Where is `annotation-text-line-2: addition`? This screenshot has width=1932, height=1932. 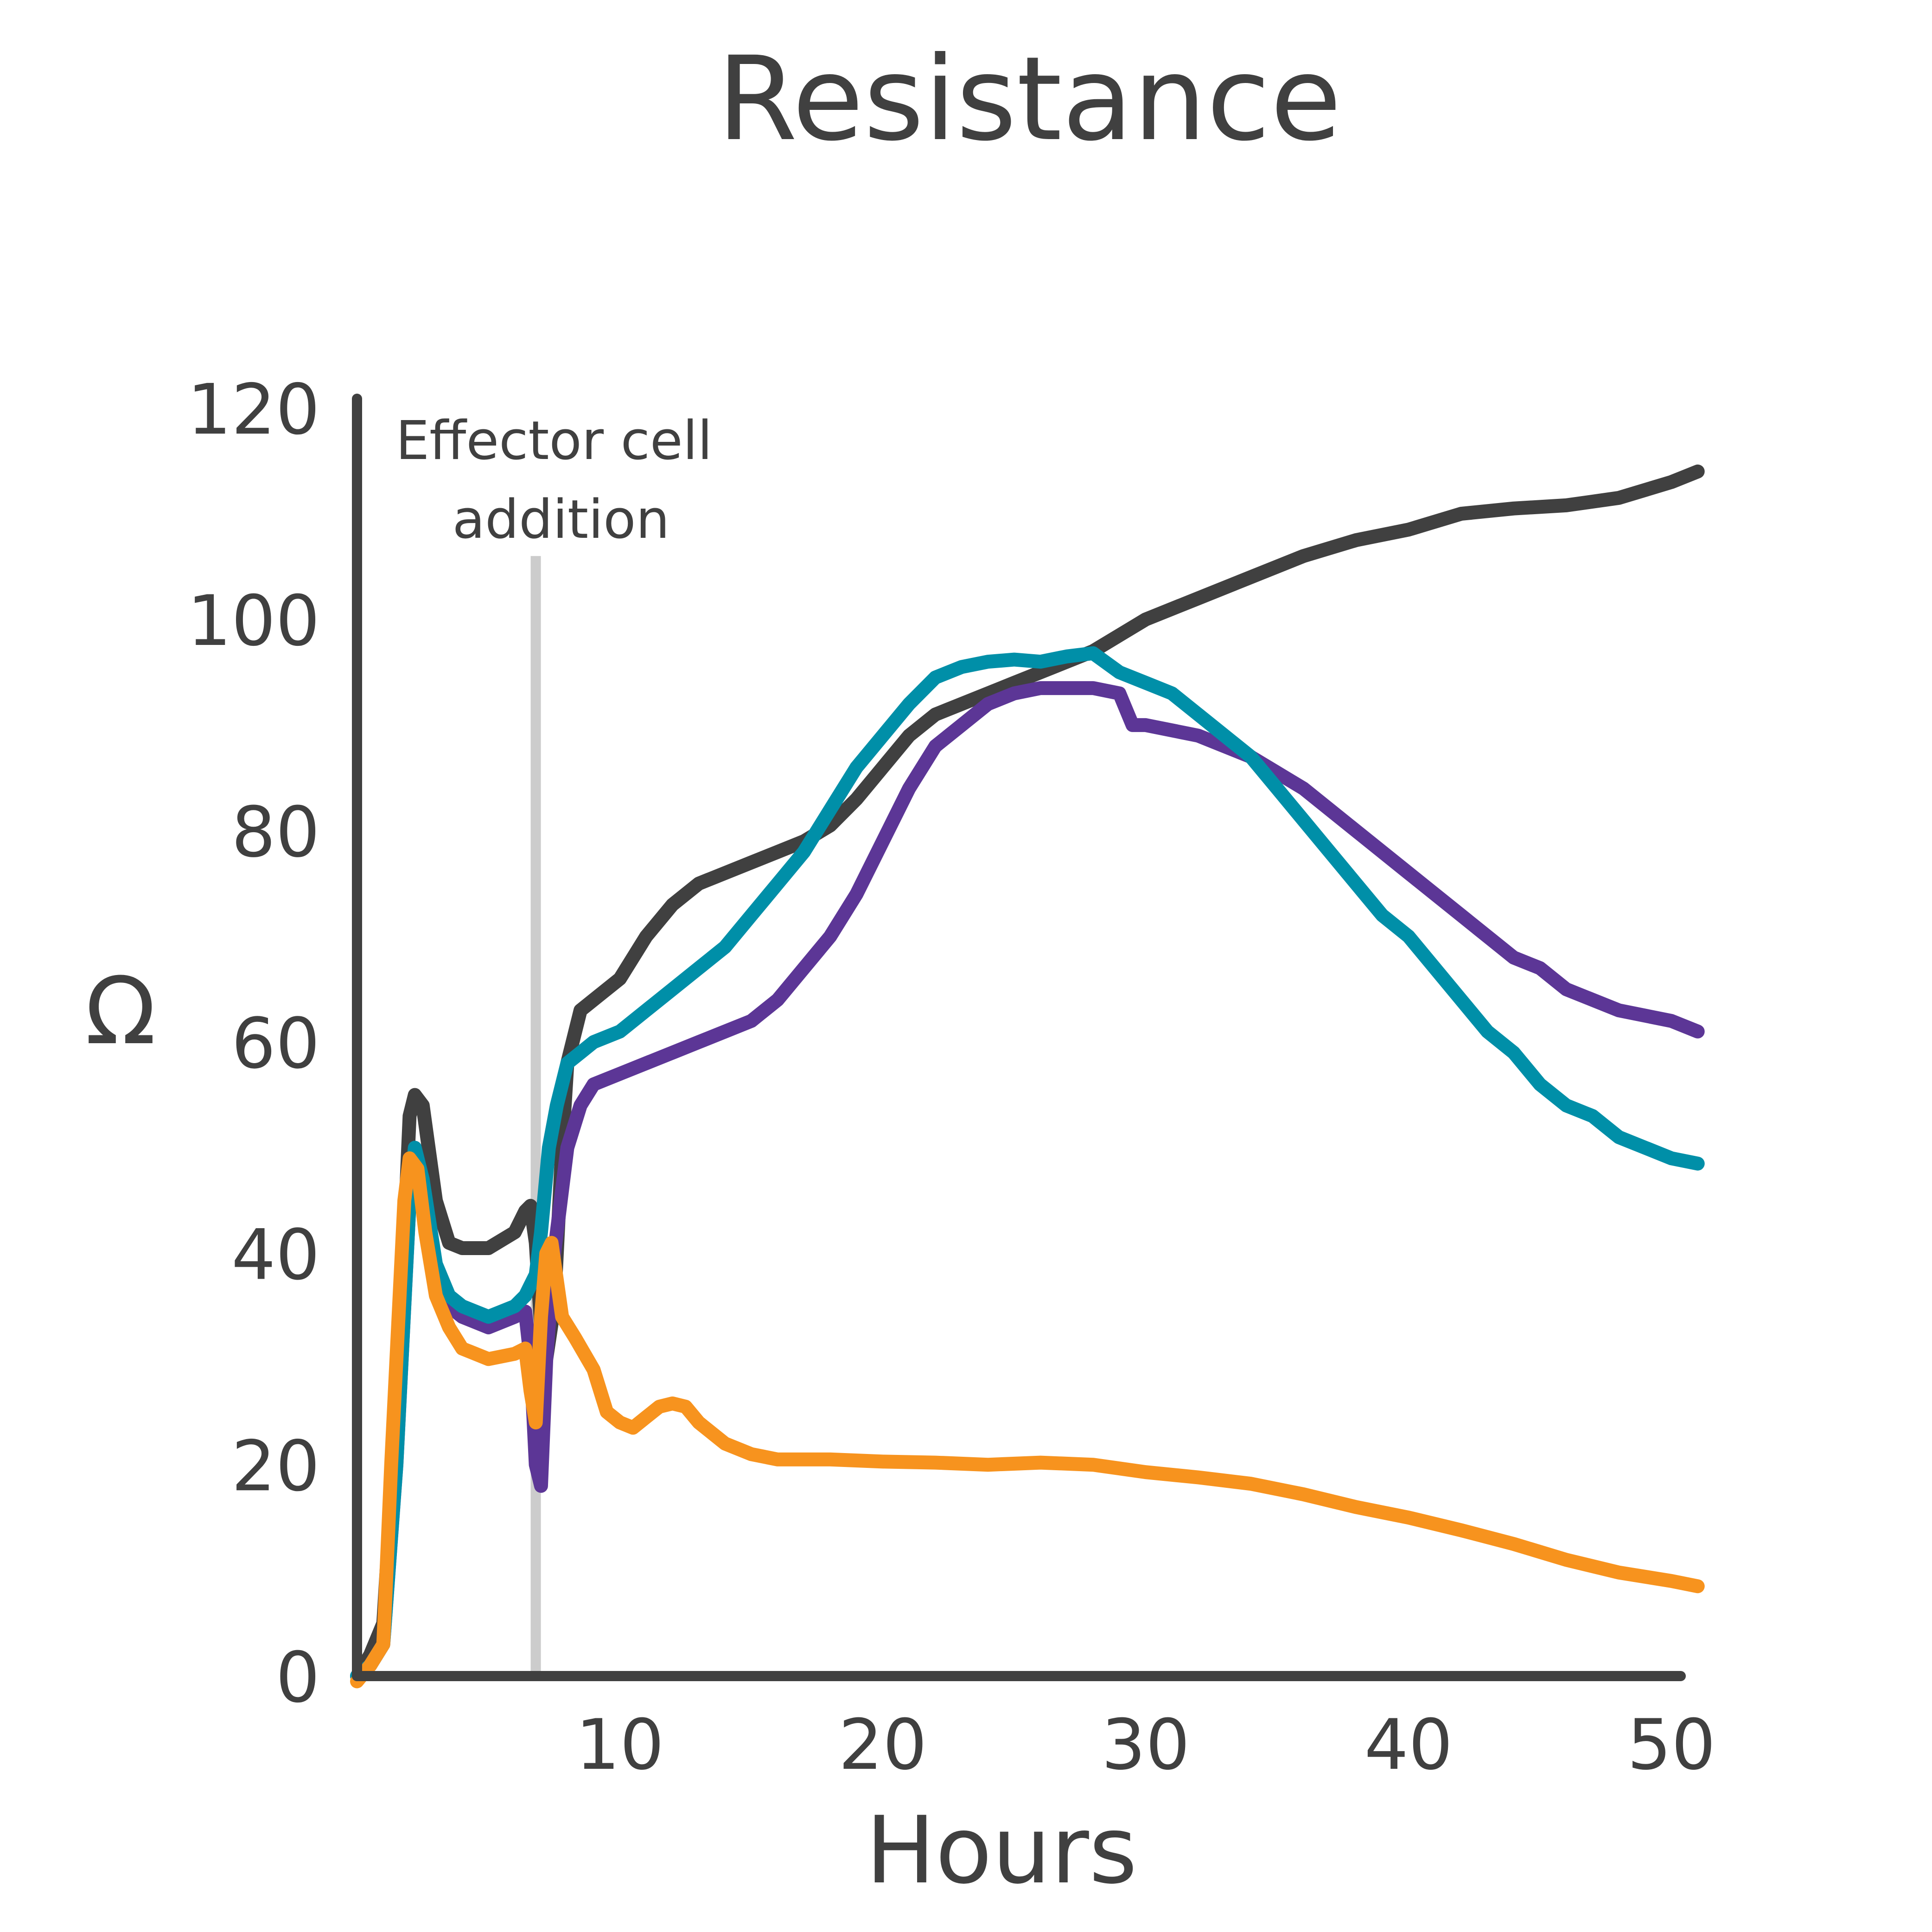 annotation-text-line-2: addition is located at coordinates (561, 520).